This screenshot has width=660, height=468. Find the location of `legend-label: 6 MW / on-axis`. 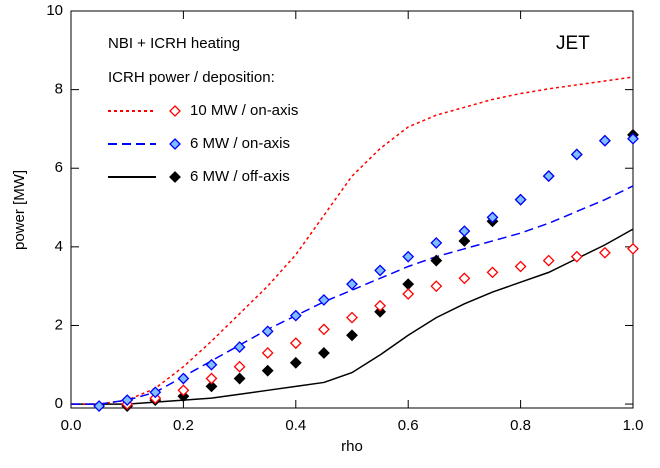

legend-label: 6 MW / on-axis is located at coordinates (240, 143).